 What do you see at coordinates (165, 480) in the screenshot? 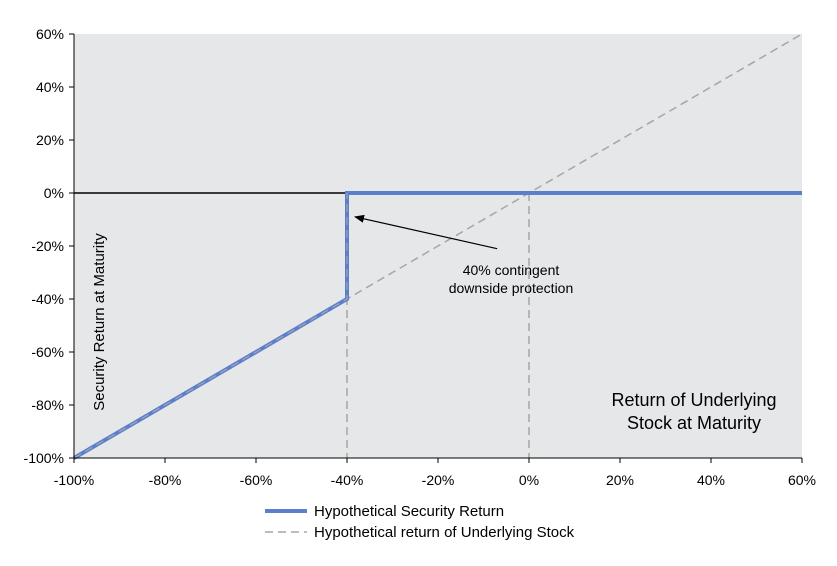
I see `x-tick-label: -80%` at bounding box center [165, 480].